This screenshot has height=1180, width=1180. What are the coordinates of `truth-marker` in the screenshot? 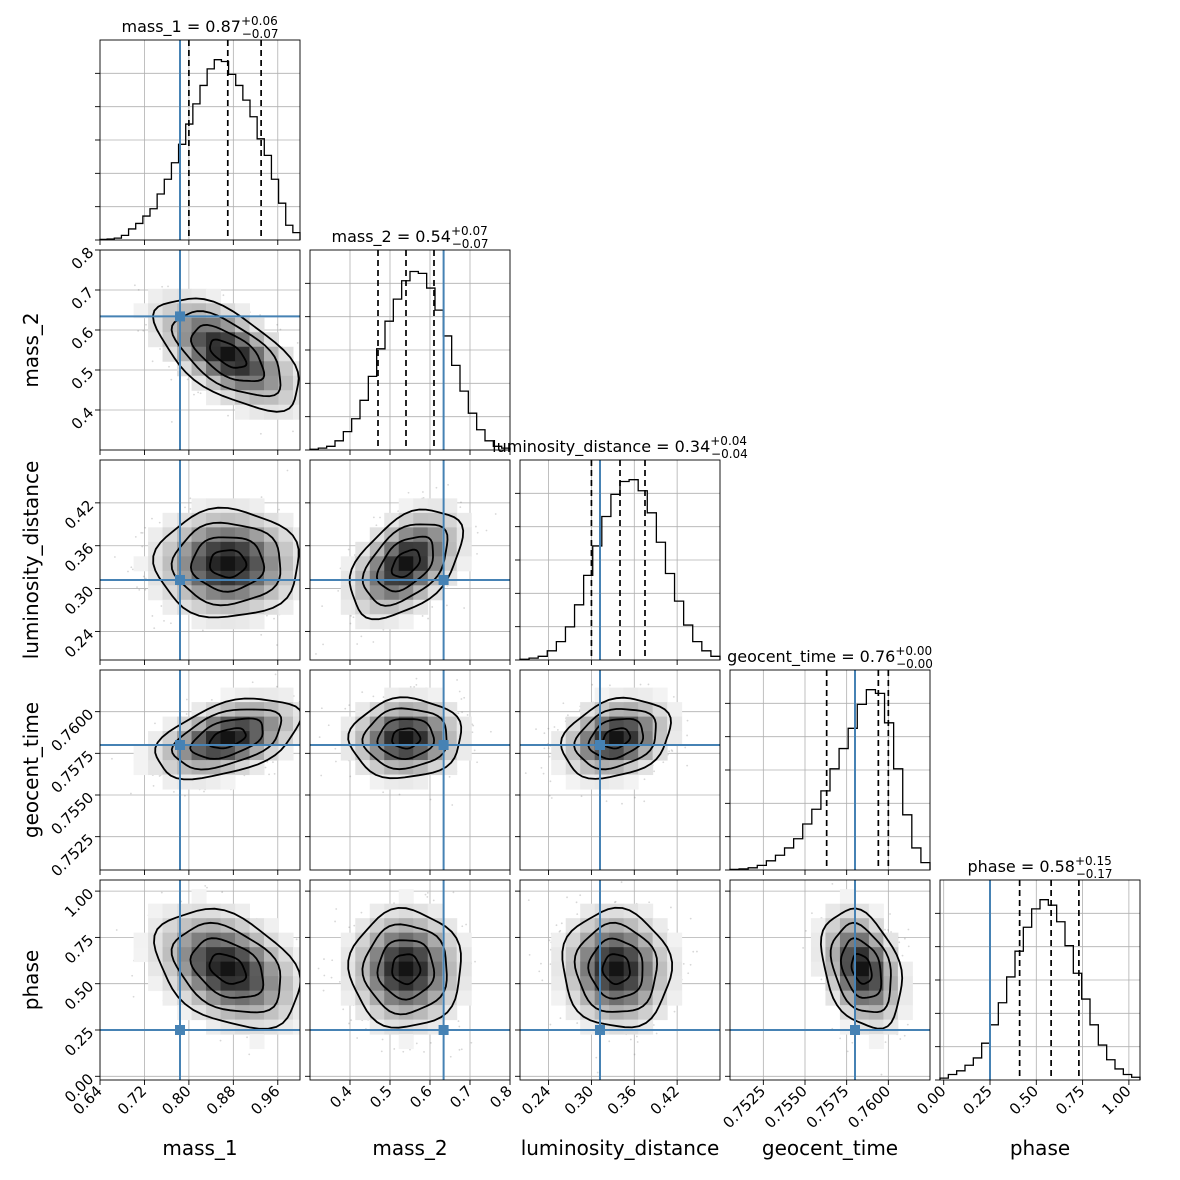 It's located at (443, 745).